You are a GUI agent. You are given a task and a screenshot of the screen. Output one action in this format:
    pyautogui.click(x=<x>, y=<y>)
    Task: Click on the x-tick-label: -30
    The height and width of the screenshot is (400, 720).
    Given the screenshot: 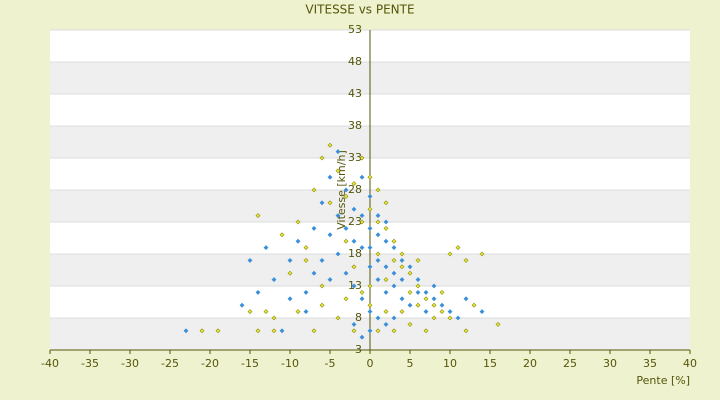 What is the action you would take?
    pyautogui.click(x=130, y=363)
    